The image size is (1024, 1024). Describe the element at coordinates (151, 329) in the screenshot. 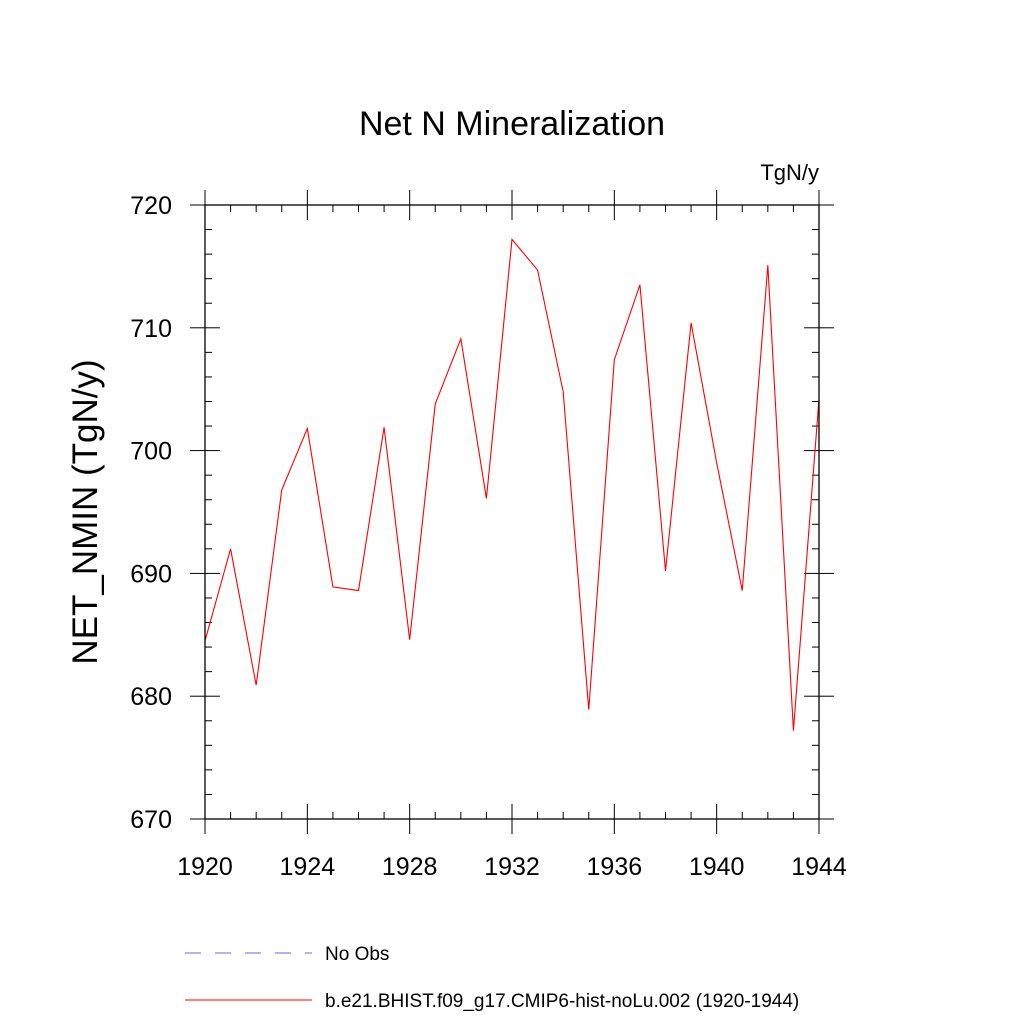

I see `y-tick-label: 710` at that location.